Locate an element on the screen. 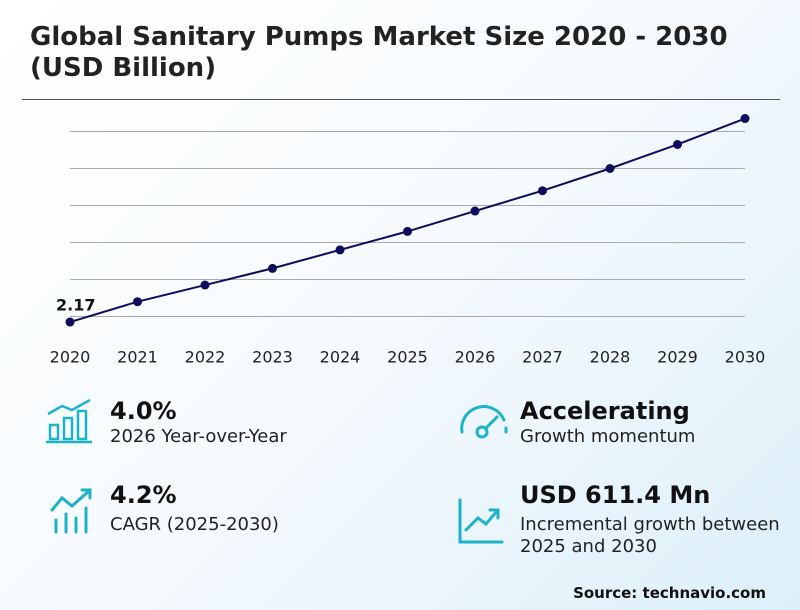  x-tick-label: 2024 is located at coordinates (340, 357).